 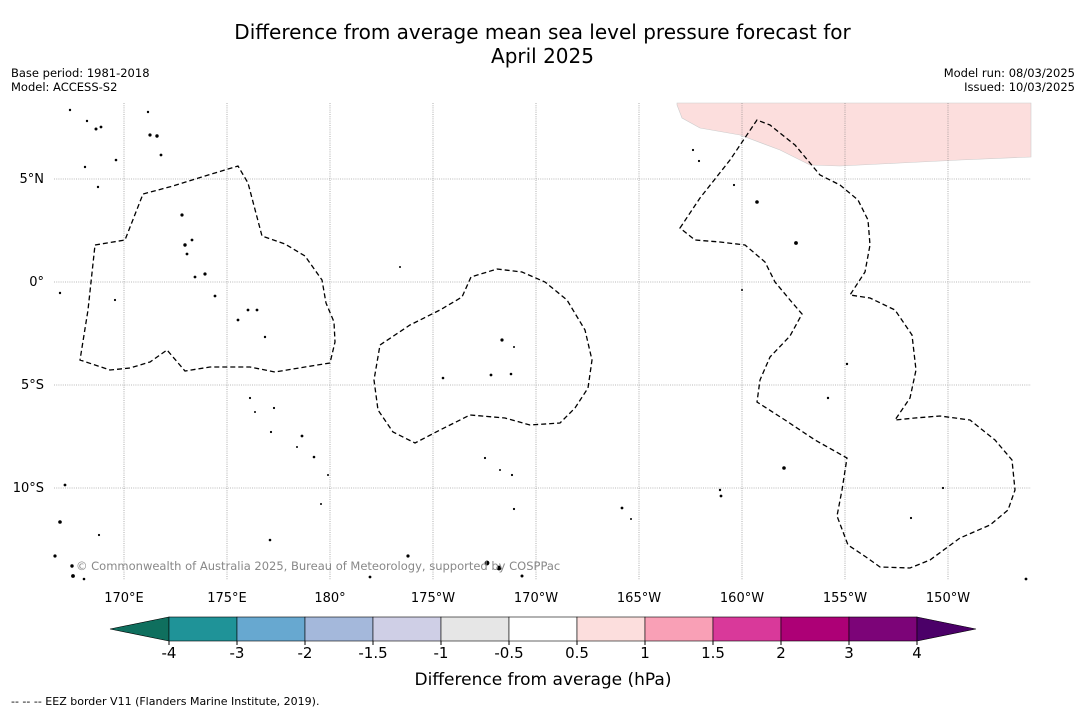 I want to click on lon-label-155w: 155°W, so click(x=845, y=598).